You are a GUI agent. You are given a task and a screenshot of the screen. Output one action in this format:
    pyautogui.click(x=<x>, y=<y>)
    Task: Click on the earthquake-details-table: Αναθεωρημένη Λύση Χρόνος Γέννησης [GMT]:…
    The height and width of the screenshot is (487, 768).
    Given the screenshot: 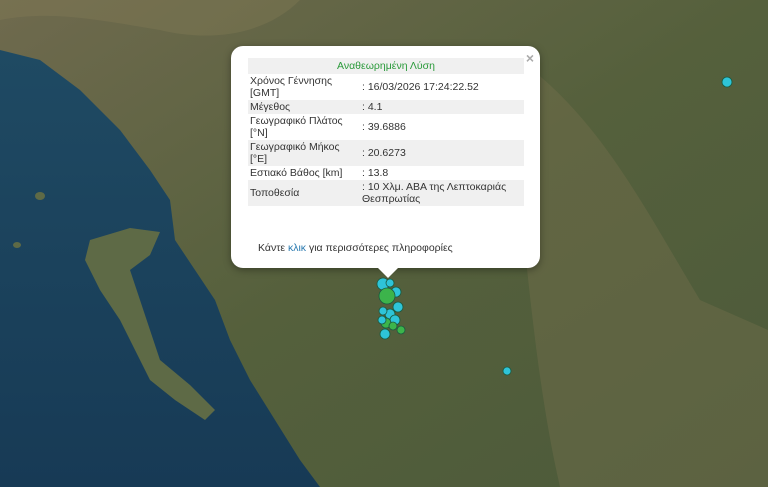 What is the action you would take?
    pyautogui.click(x=386, y=132)
    